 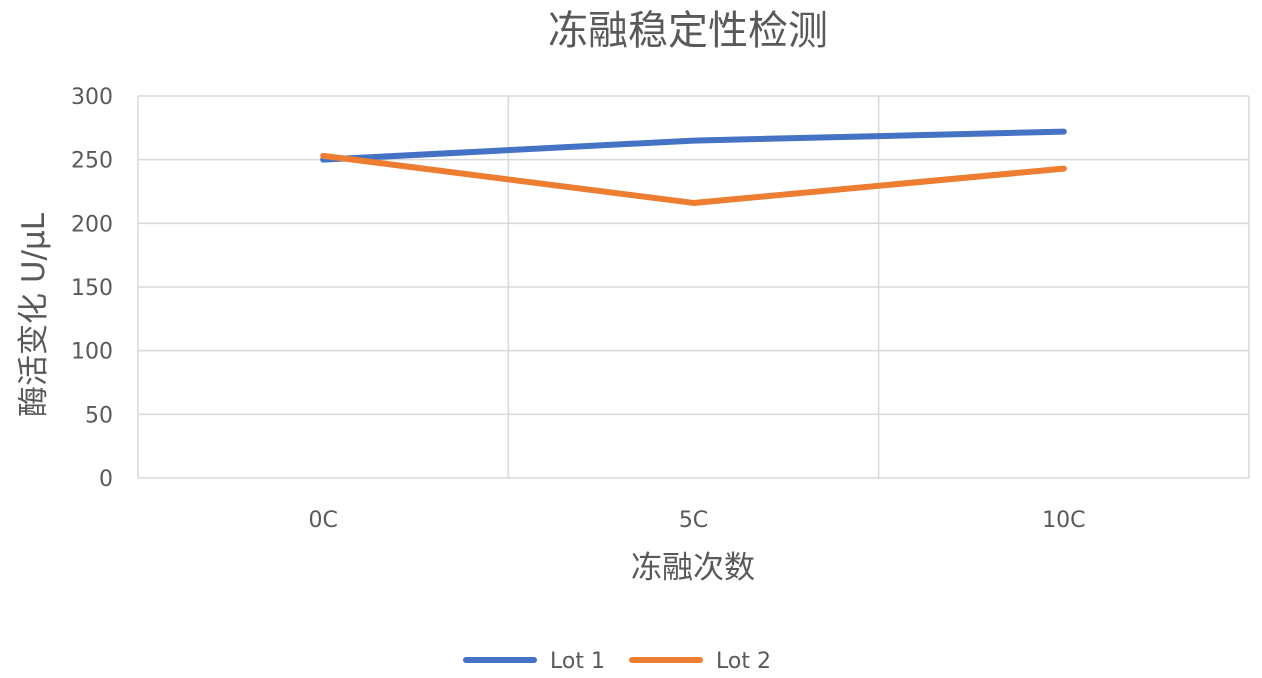 What do you see at coordinates (92, 224) in the screenshot?
I see `y-tick-label: 200` at bounding box center [92, 224].